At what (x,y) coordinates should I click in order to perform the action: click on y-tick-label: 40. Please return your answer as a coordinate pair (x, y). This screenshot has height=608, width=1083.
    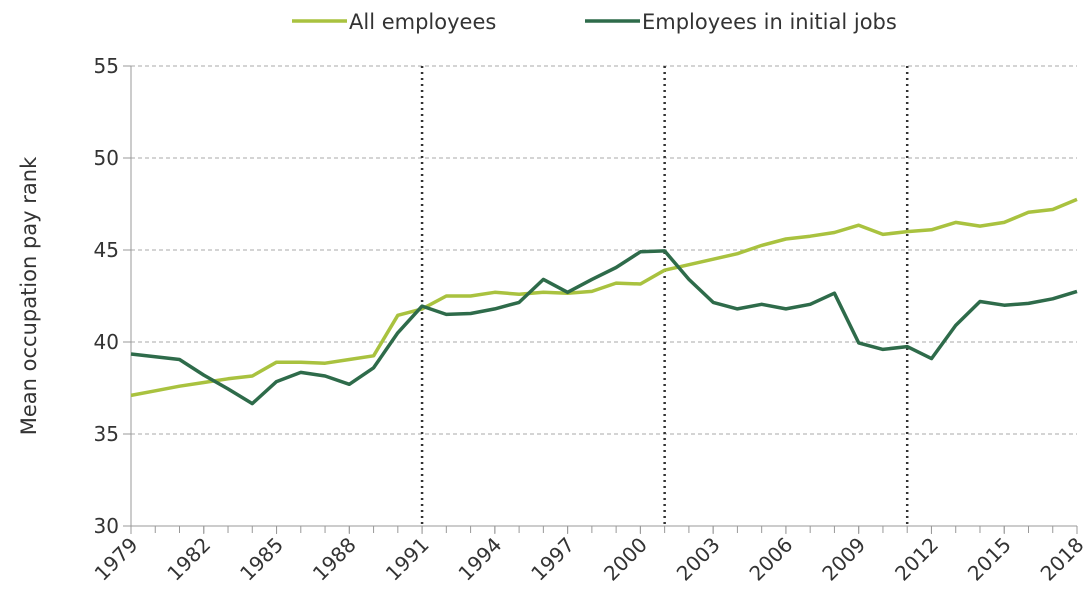
    Looking at the image, I should click on (106, 342).